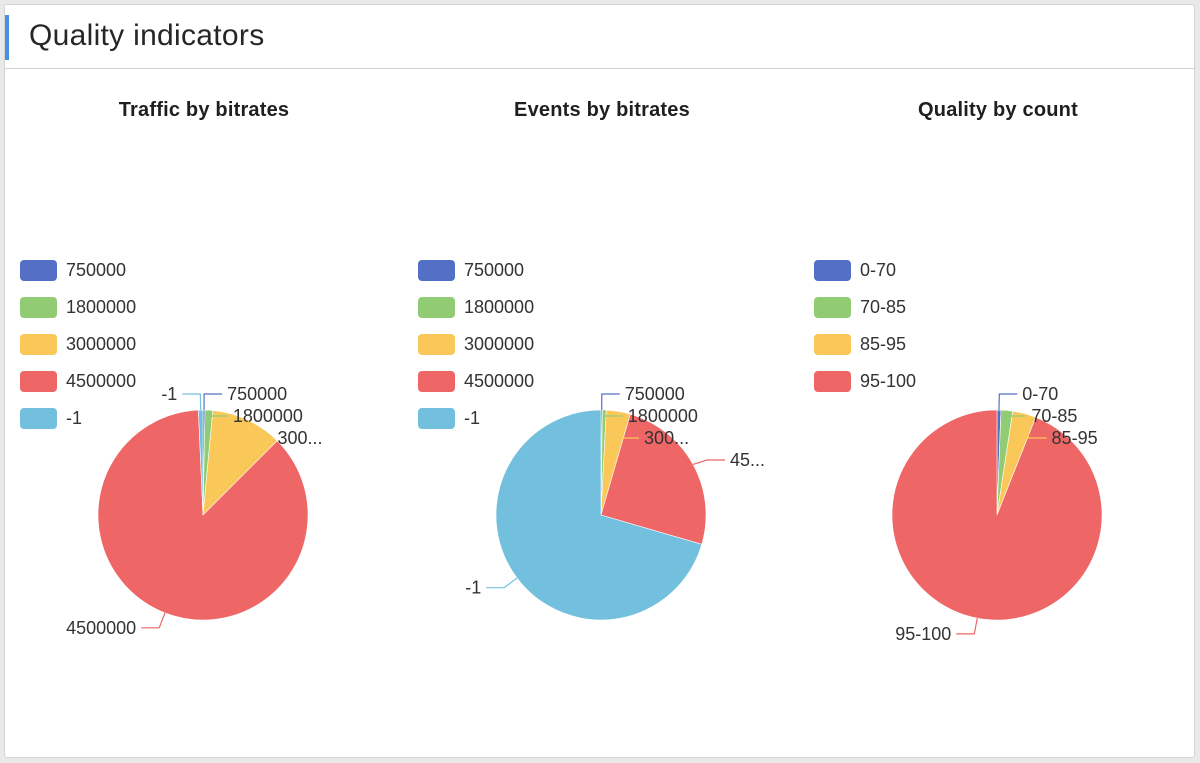 This screenshot has width=1200, height=763. I want to click on chart-title: Traffic by bitrates, so click(204, 110).